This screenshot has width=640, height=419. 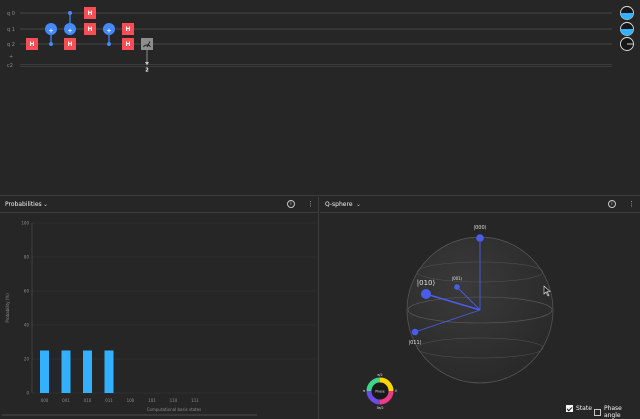 What do you see at coordinates (10, 66) in the screenshot?
I see `classical-label: c2` at bounding box center [10, 66].